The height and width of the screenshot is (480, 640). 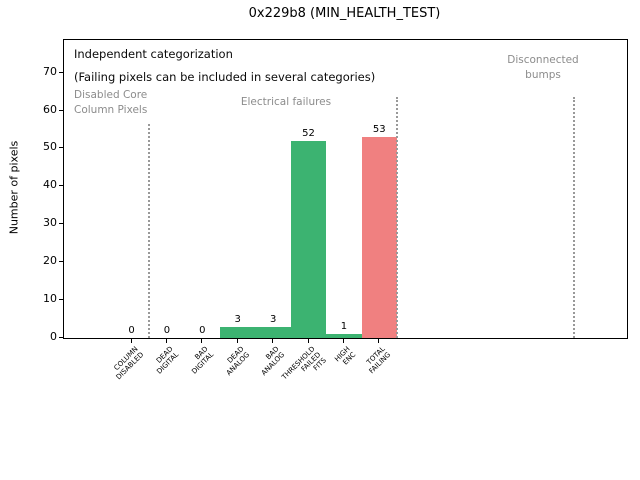 What do you see at coordinates (50, 299) in the screenshot?
I see `y-tick-label: 10` at bounding box center [50, 299].